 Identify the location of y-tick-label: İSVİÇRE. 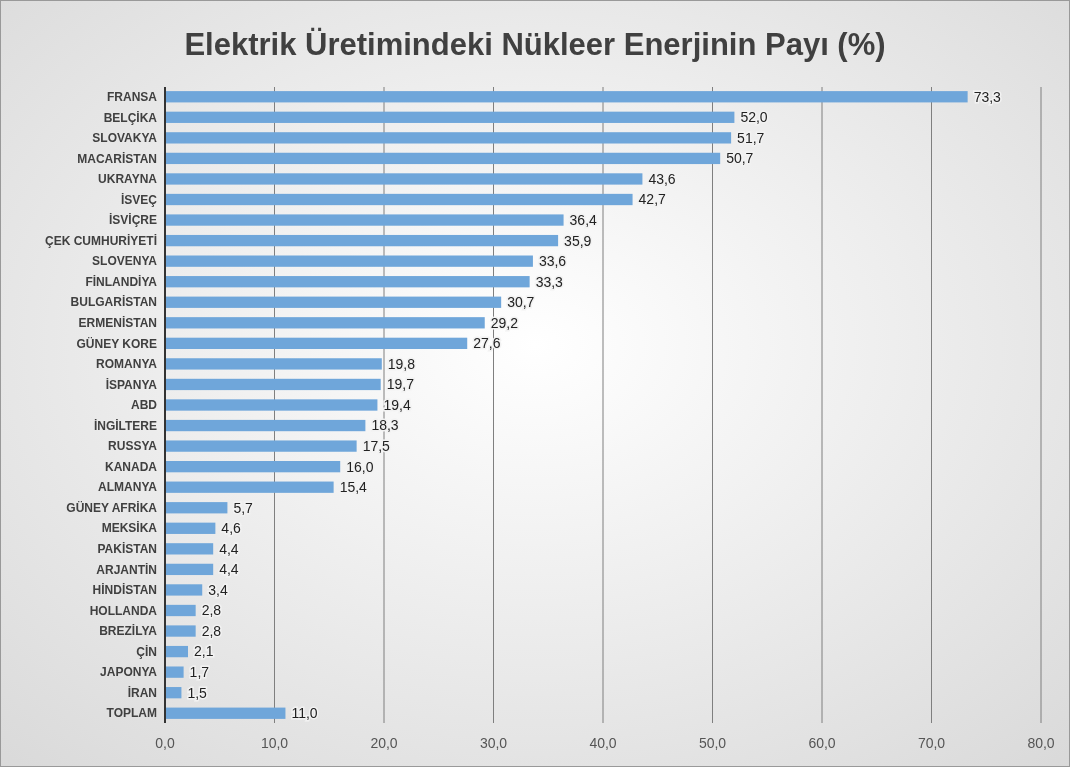
(132, 220).